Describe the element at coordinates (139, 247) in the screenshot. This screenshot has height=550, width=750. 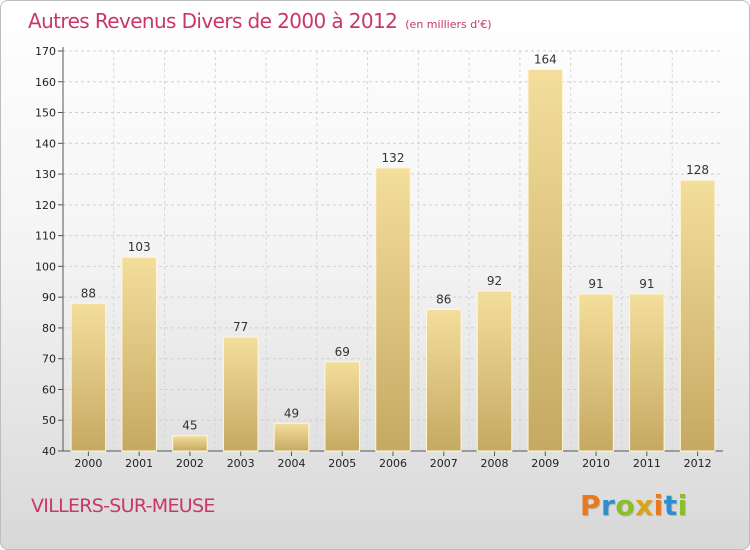
I see `data-label: 103` at that location.